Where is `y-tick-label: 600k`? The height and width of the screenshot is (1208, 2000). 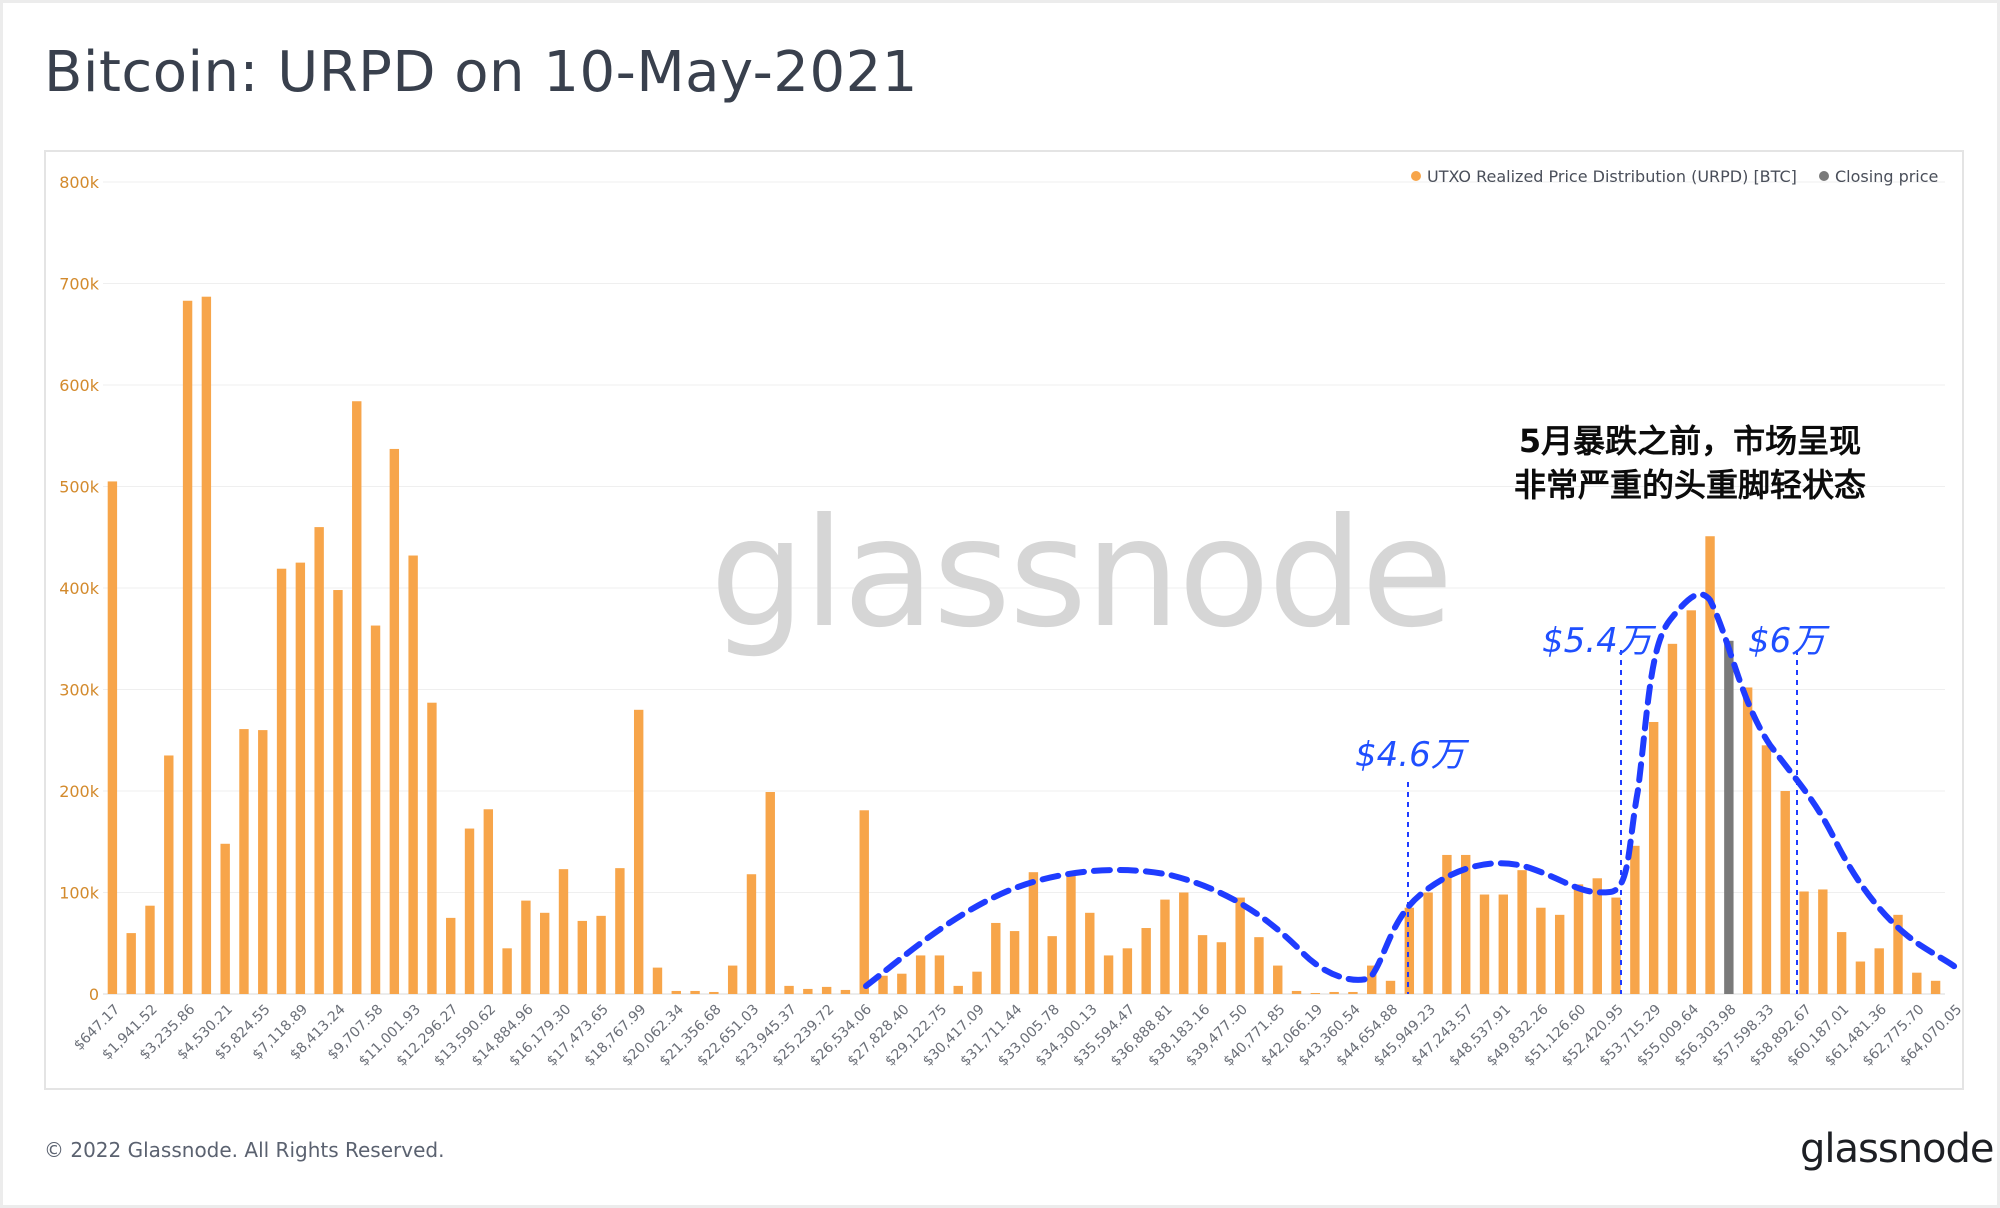 y-tick-label: 600k is located at coordinates (79, 385).